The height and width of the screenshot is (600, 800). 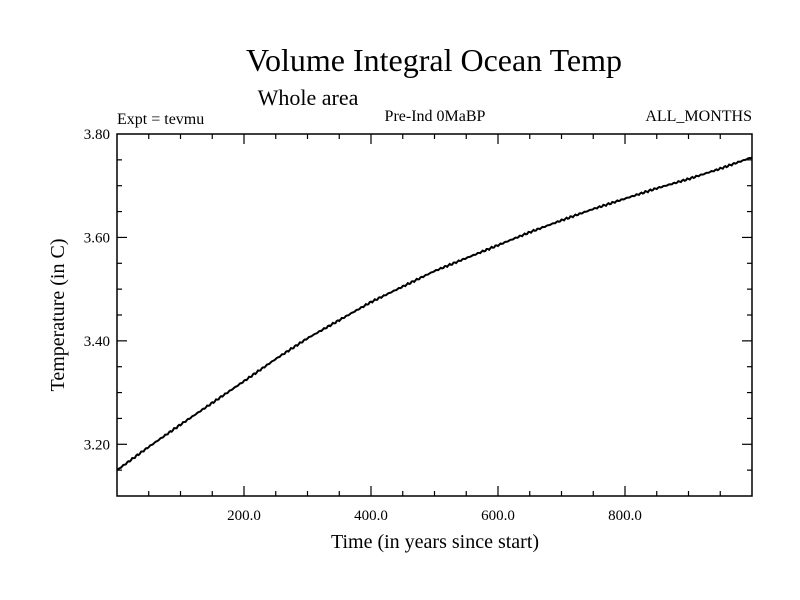 I want to click on y-tick-label: 3.40, so click(x=97, y=342).